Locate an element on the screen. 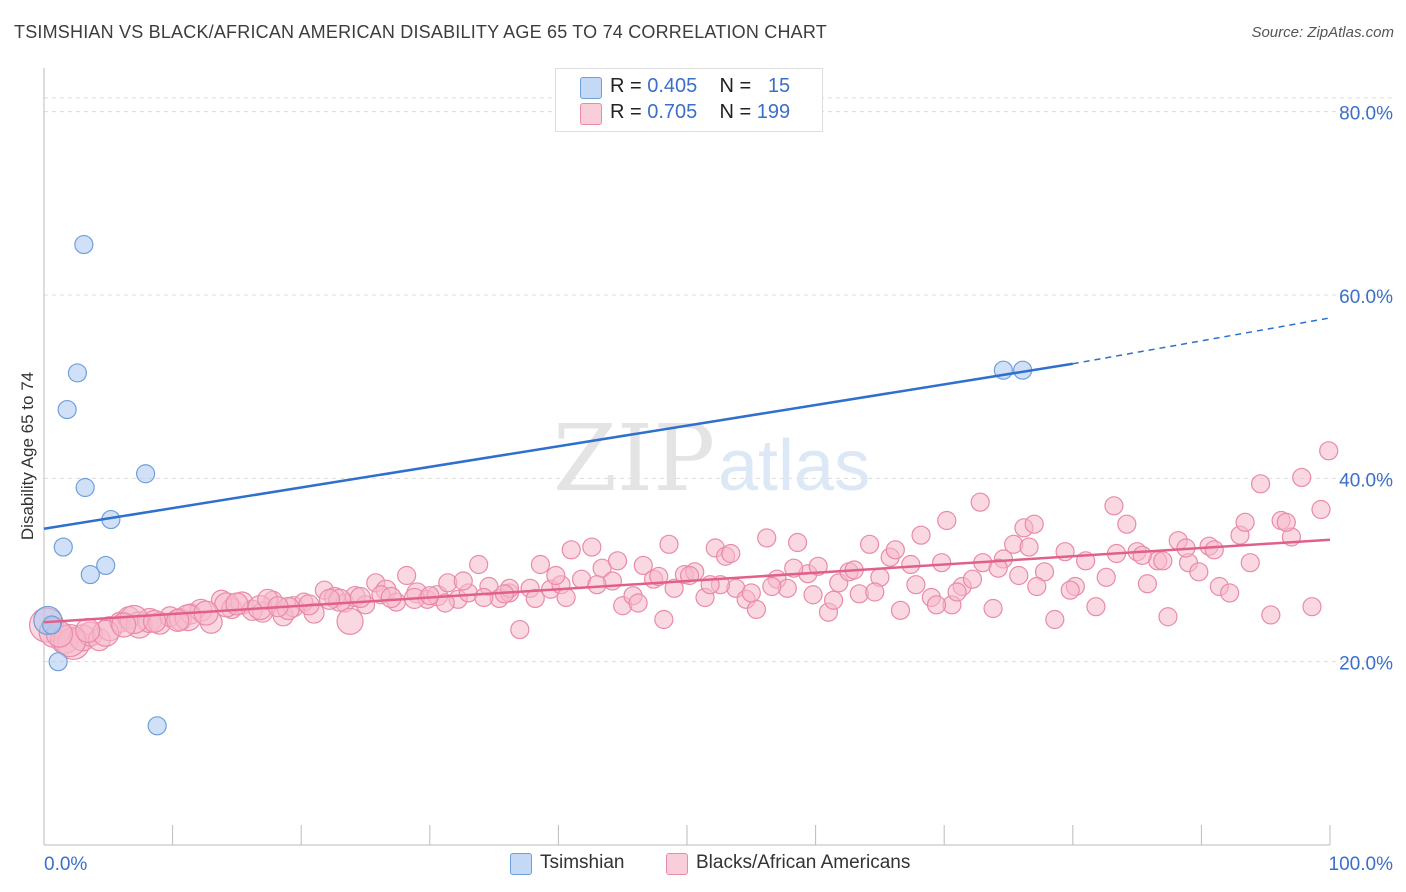  source-label: Source: ZipAtlas.com is located at coordinates (1322, 32).